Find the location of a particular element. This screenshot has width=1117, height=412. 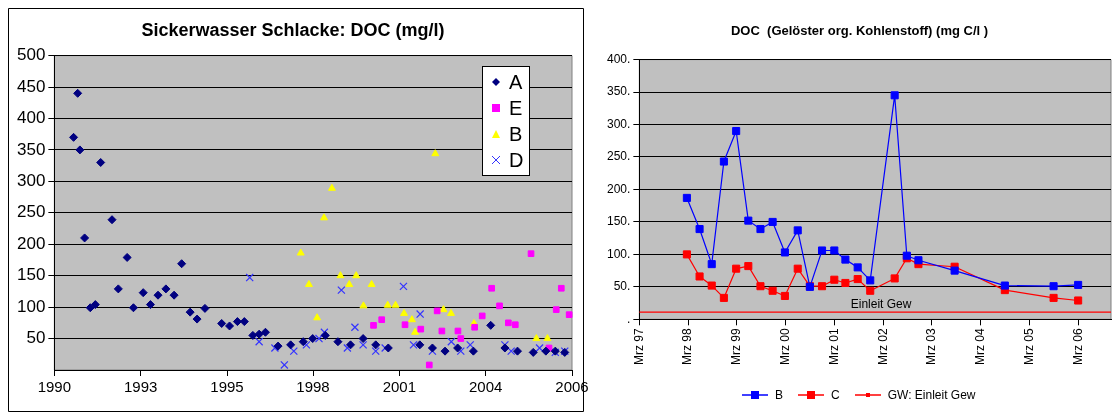

x-tick-label: 1993 is located at coordinates (141, 387).